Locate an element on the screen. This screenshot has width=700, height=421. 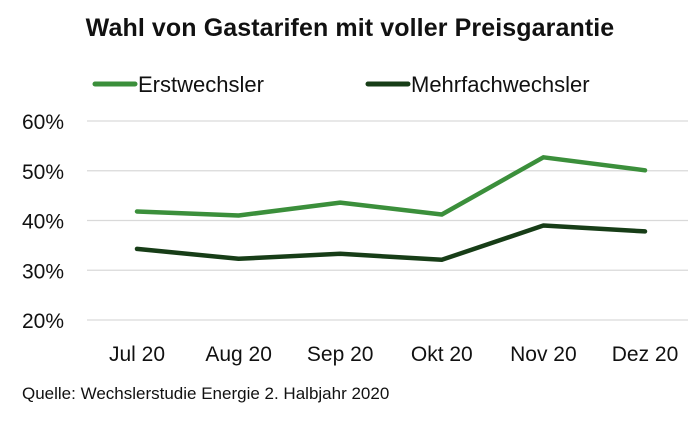
x-tick-label: Aug 20 is located at coordinates (238, 354).